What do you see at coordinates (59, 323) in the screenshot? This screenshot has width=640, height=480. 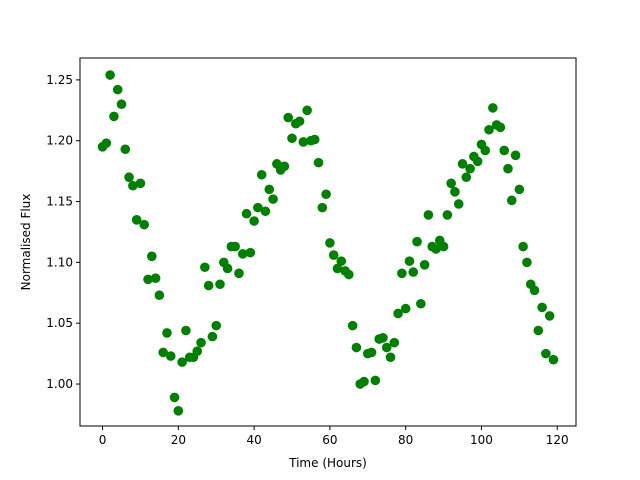 I see `y-tick-label: 1.05` at bounding box center [59, 323].